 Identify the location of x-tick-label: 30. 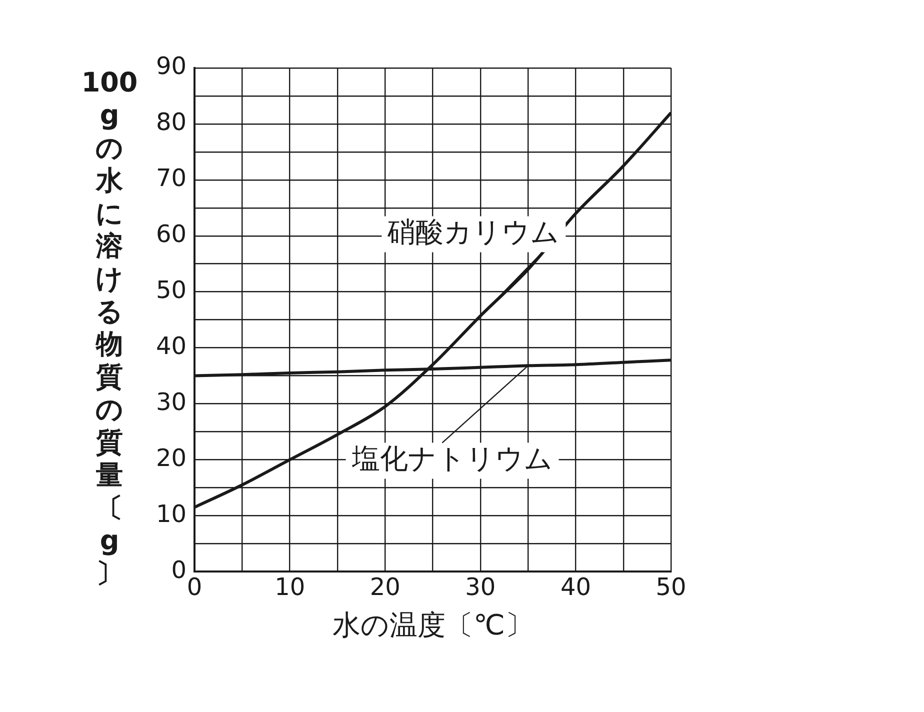
(480, 587).